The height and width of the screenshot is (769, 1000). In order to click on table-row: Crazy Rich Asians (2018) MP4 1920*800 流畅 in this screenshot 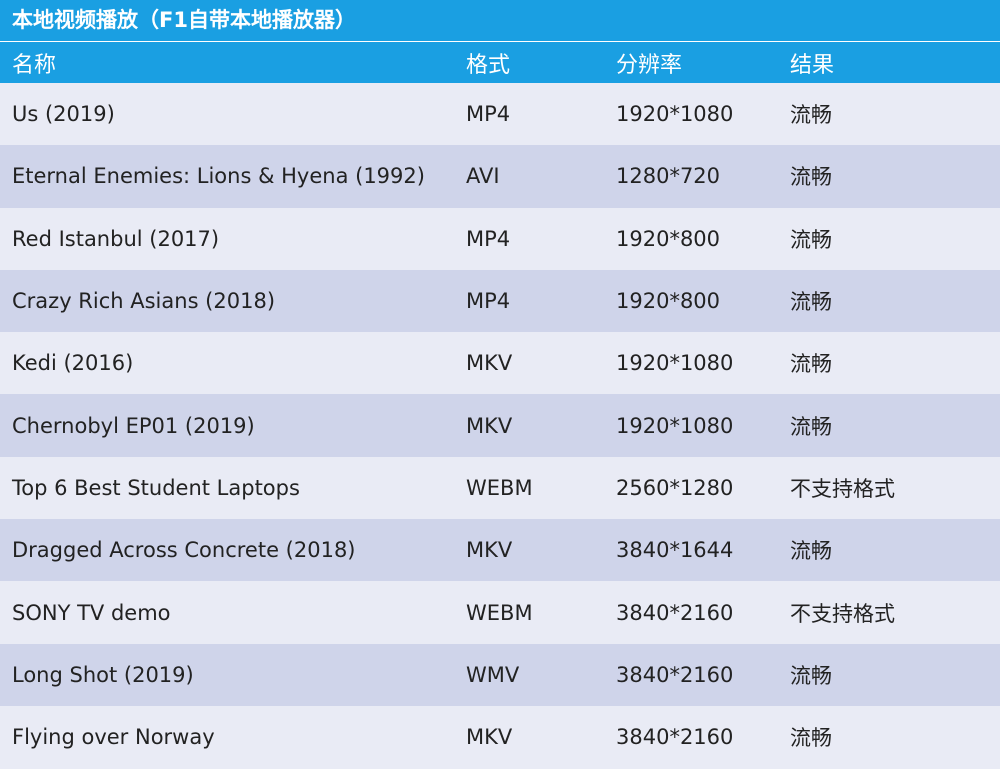, I will do `click(500, 301)`.